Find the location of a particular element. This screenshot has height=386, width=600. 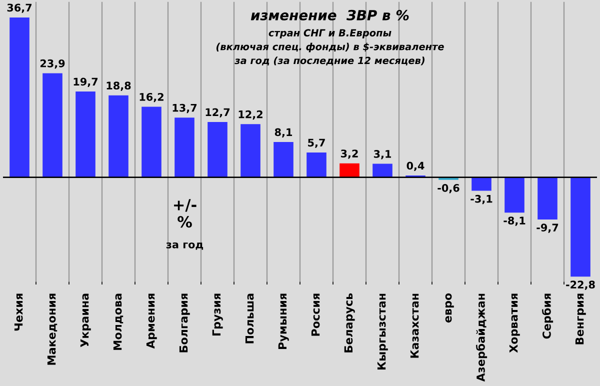

data-label: 12,2 is located at coordinates (250, 115).